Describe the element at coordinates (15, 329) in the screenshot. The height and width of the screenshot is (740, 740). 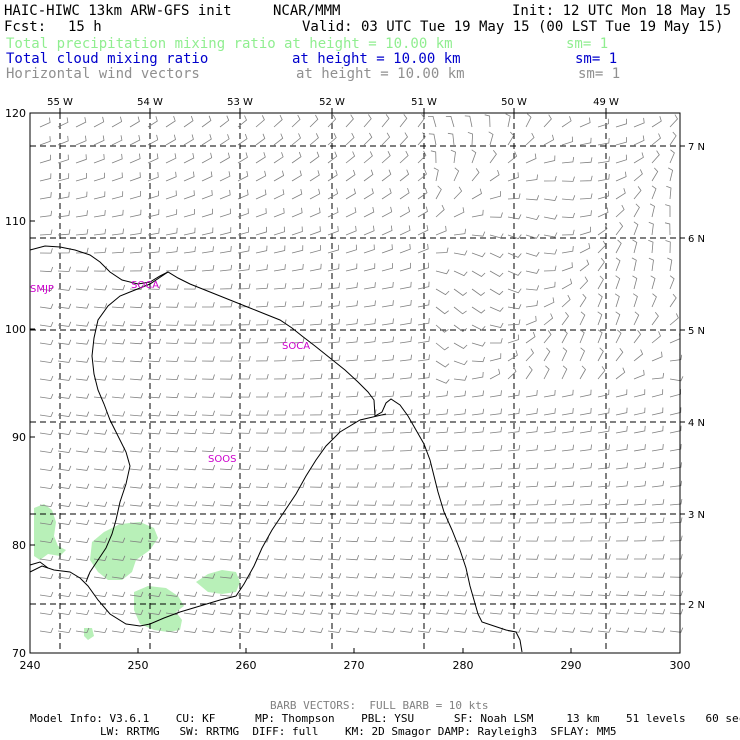
I see `y-tick-label: 100` at that location.